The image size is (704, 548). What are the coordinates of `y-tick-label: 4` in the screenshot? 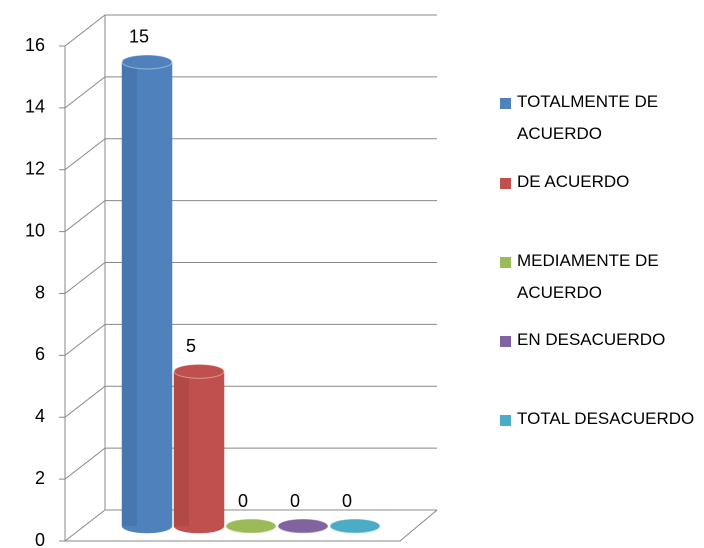 It's located at (40, 416).